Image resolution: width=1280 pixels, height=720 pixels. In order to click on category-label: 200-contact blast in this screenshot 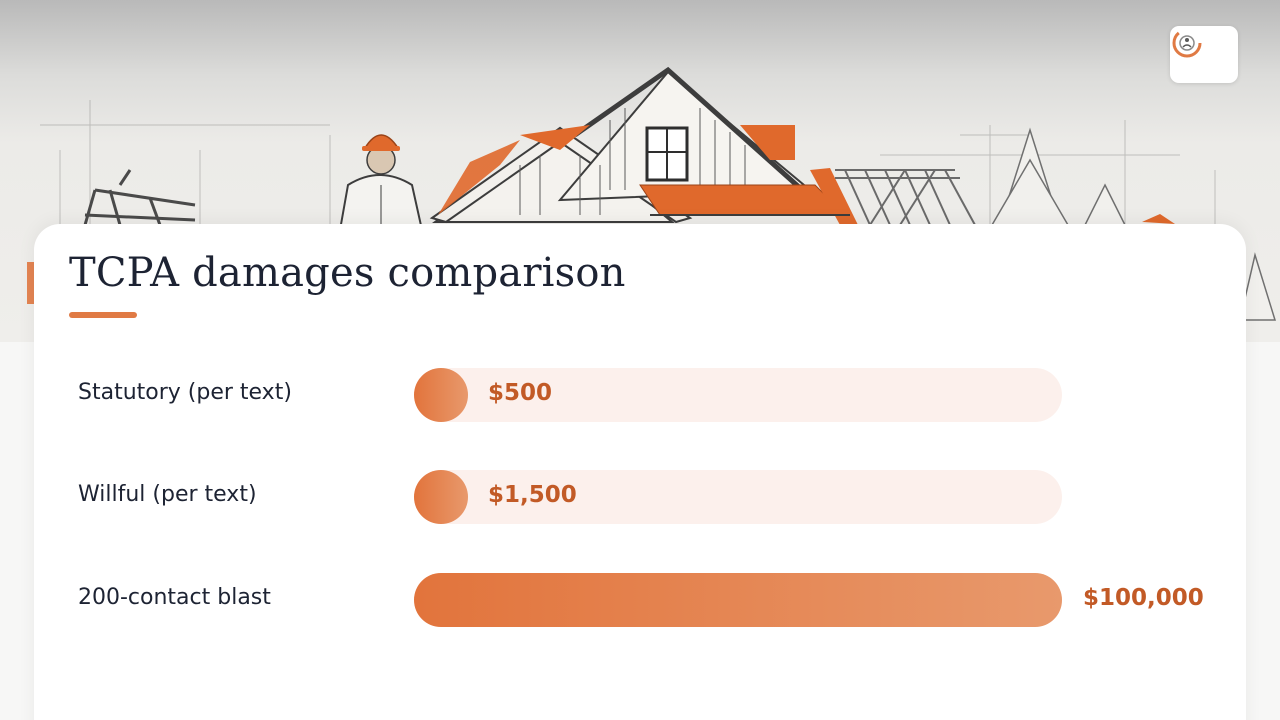, I will do `click(174, 597)`.